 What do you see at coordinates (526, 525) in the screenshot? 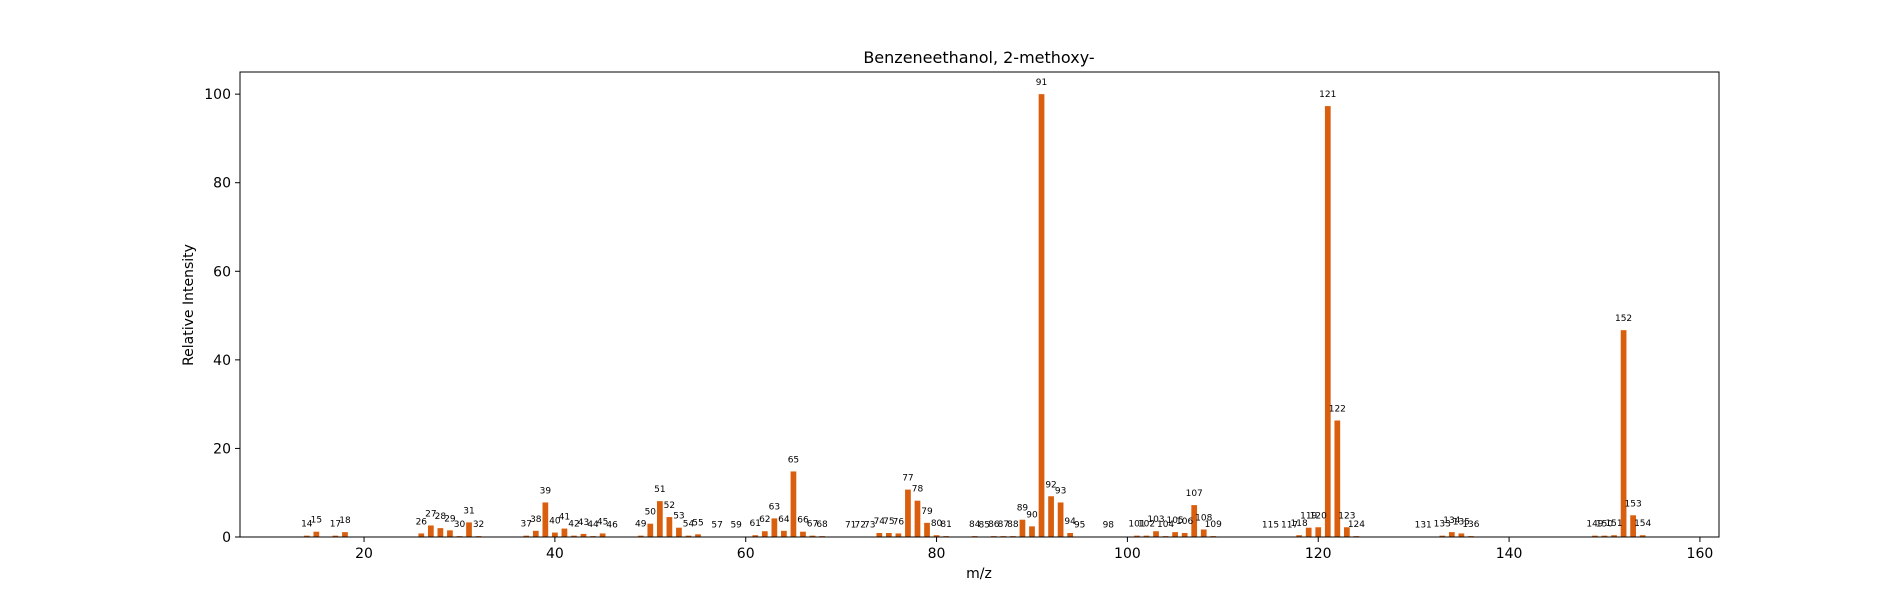
I see `peak-label-37: 37` at bounding box center [526, 525].